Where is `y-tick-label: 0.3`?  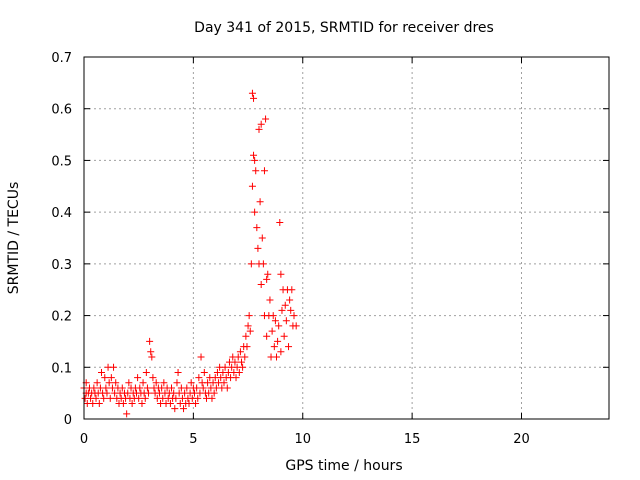 y-tick-label: 0.3 is located at coordinates (61, 265).